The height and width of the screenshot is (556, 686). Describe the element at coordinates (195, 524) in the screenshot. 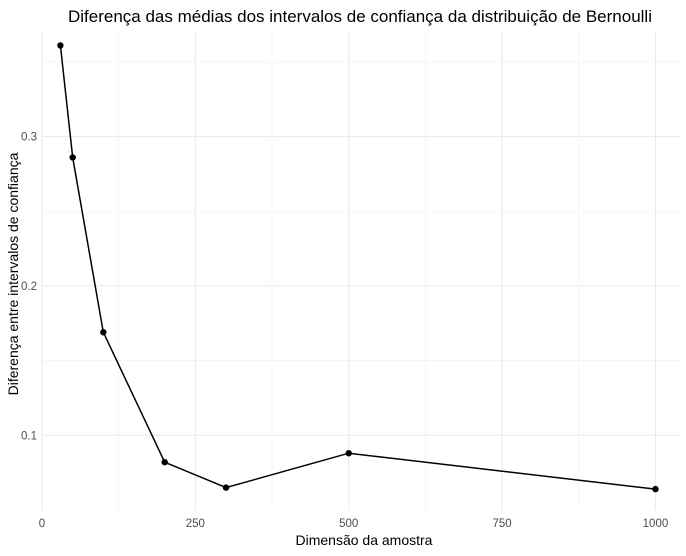

I see `x-tick-label: 250` at that location.